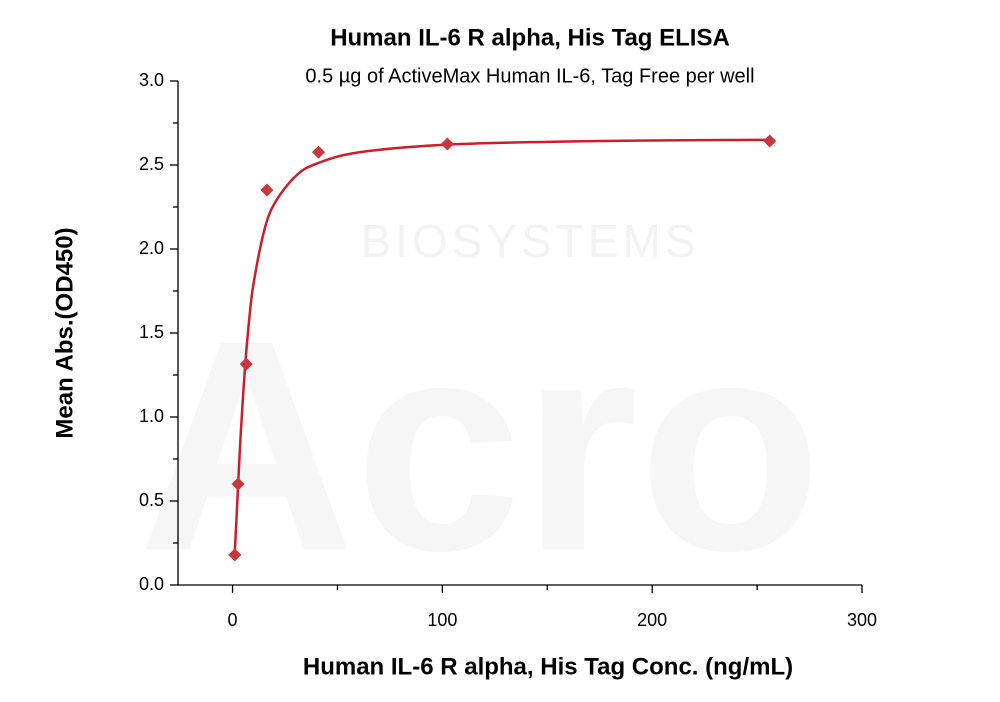 This screenshot has width=1000, height=702. What do you see at coordinates (151, 332) in the screenshot?
I see `y-tick-label: 1.5` at bounding box center [151, 332].